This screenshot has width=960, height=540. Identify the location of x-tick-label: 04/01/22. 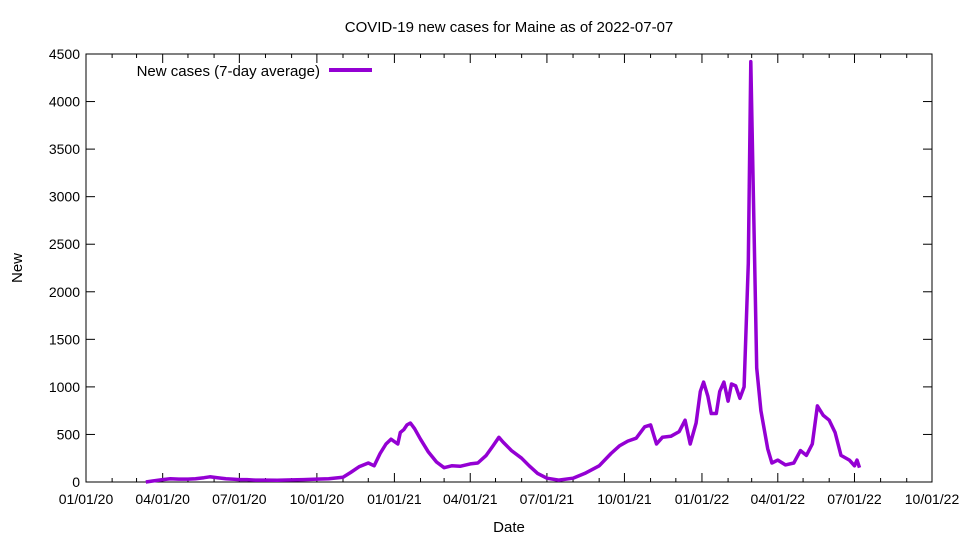
(778, 499).